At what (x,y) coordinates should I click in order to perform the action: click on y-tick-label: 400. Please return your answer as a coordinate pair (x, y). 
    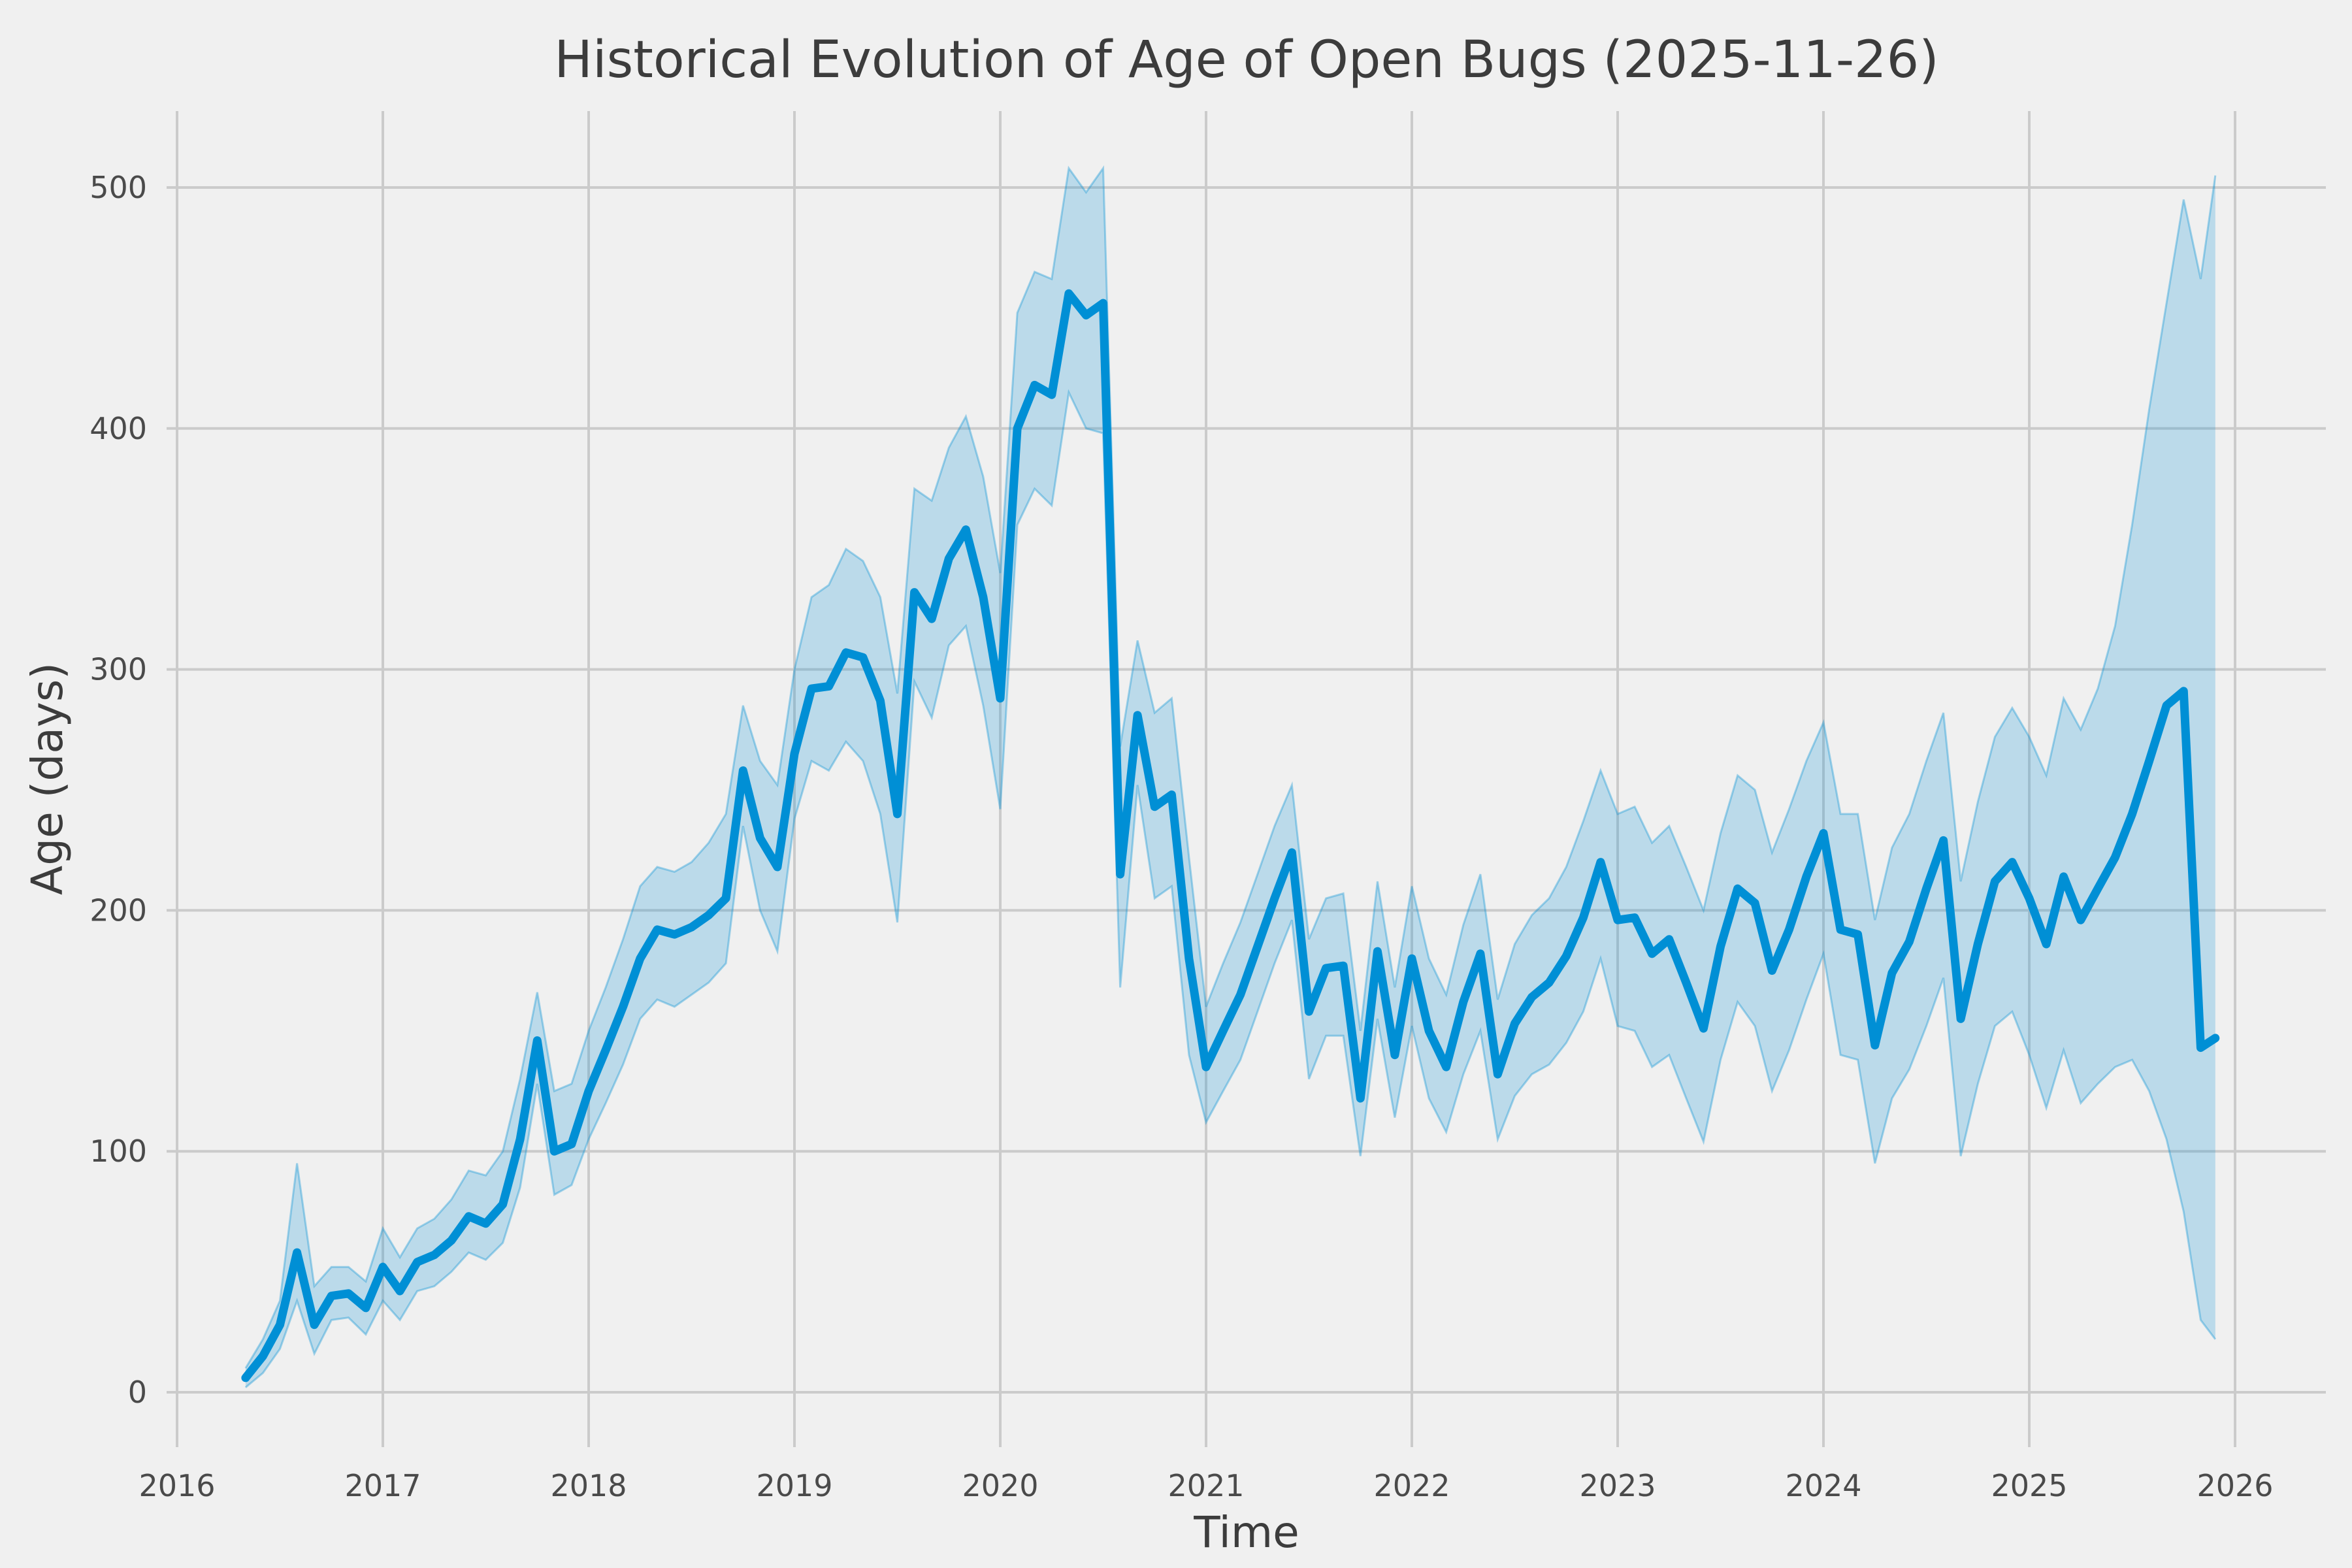
    Looking at the image, I should click on (118, 428).